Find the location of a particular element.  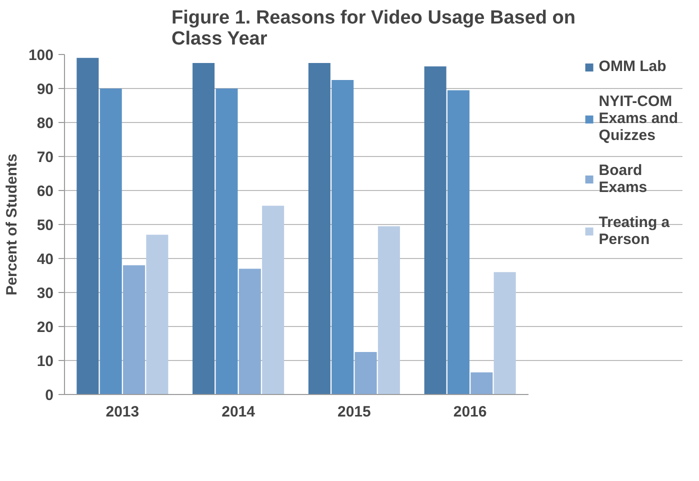

y-tick-label: 70 is located at coordinates (45, 157).